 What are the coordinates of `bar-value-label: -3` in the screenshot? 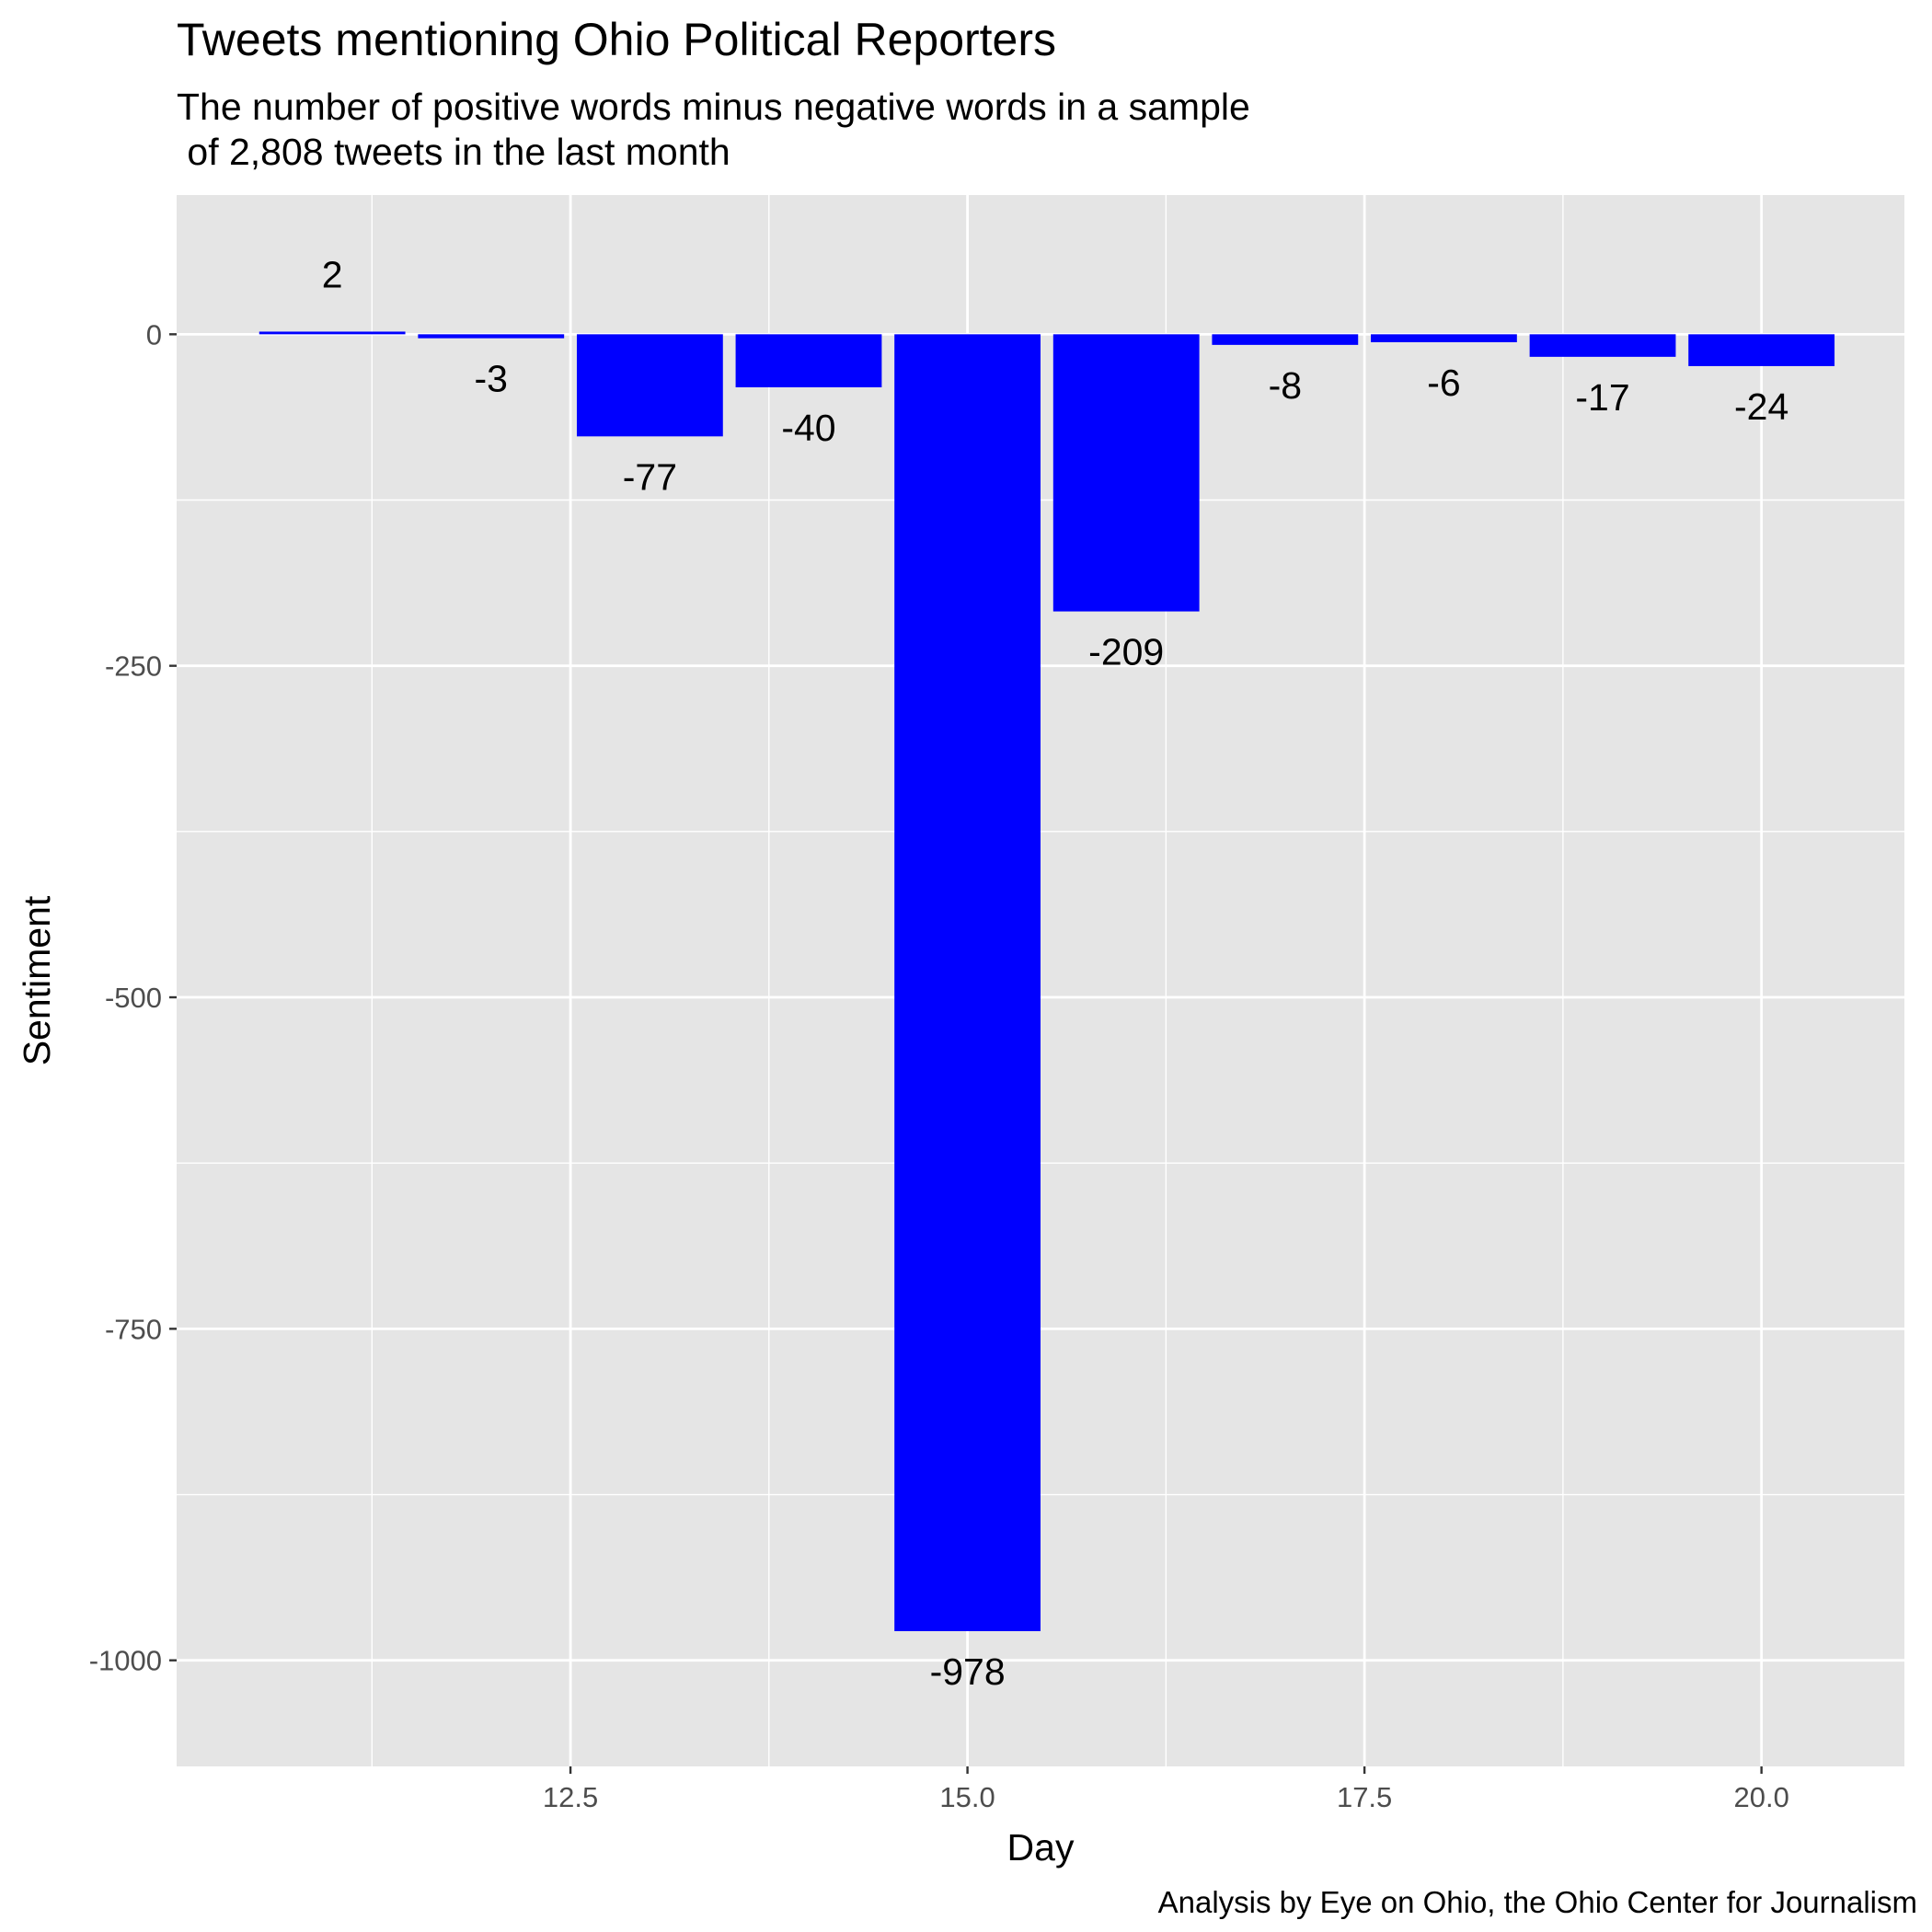 It's located at (492, 379).